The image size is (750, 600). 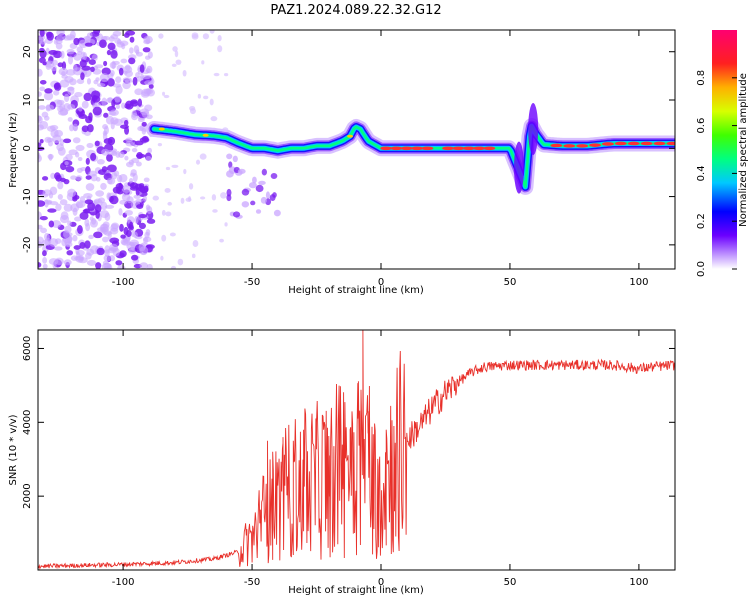 What do you see at coordinates (27, 348) in the screenshot?
I see `y-tick-label: 6000` at bounding box center [27, 348].